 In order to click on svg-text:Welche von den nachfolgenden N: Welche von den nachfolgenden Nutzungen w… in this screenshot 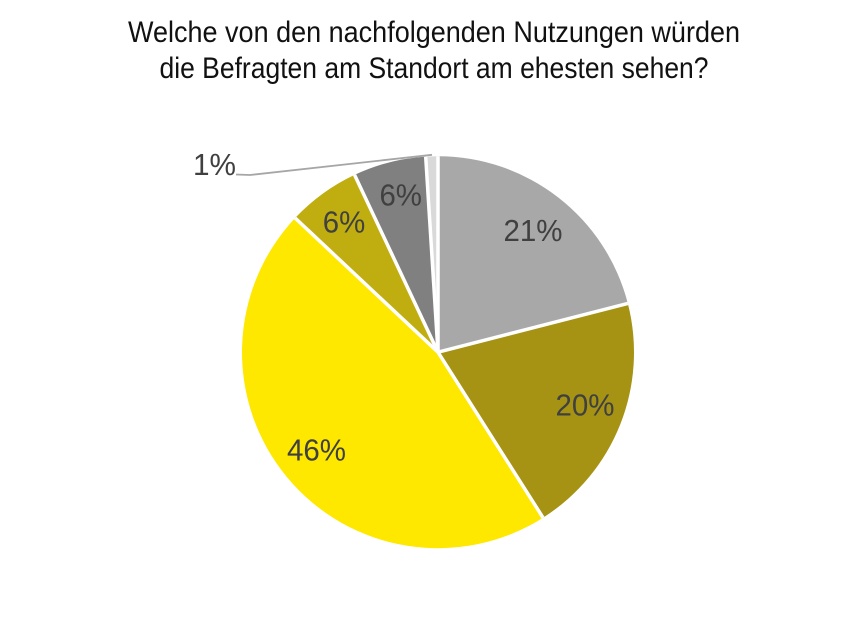, I will do `click(434, 32)`.